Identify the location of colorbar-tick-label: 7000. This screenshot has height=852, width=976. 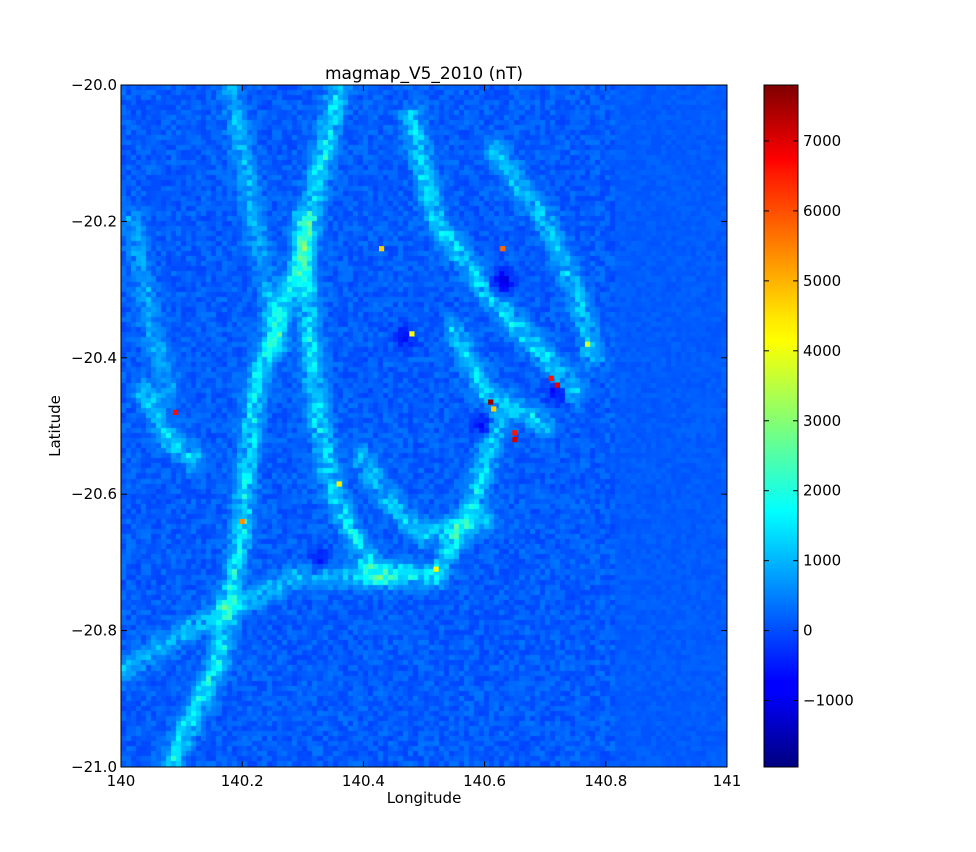
(822, 141).